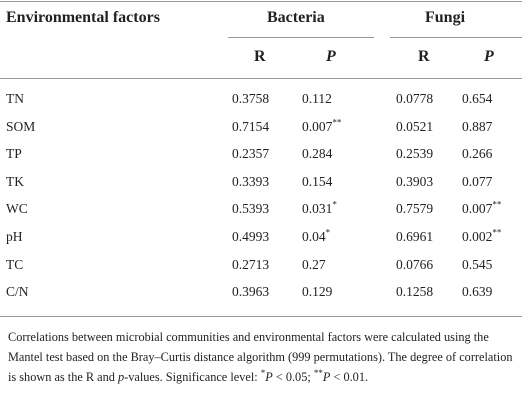 The height and width of the screenshot is (413, 522). I want to click on cell-value: 0.002, so click(477, 236).